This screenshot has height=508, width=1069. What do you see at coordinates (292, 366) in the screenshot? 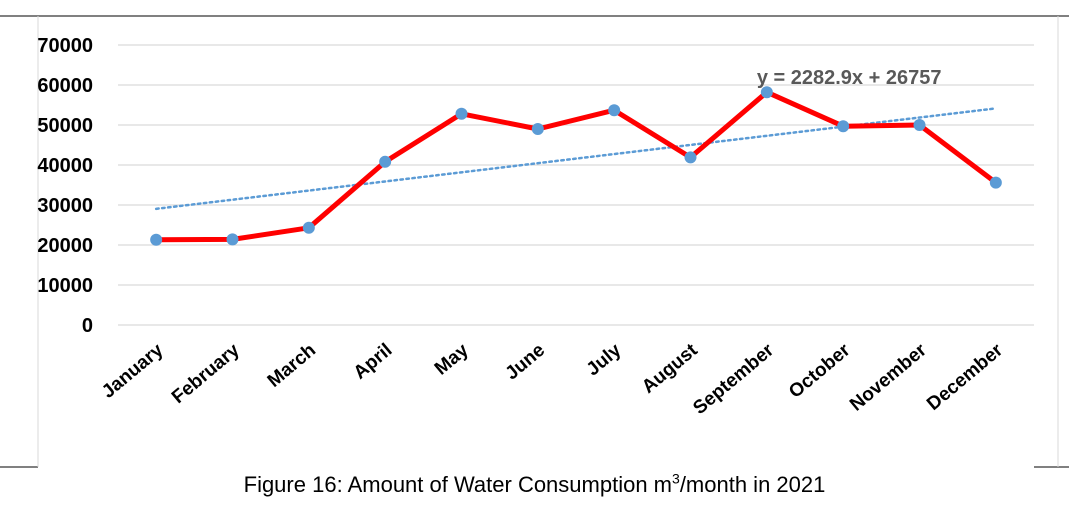
I see `x-tick-label: March` at bounding box center [292, 366].